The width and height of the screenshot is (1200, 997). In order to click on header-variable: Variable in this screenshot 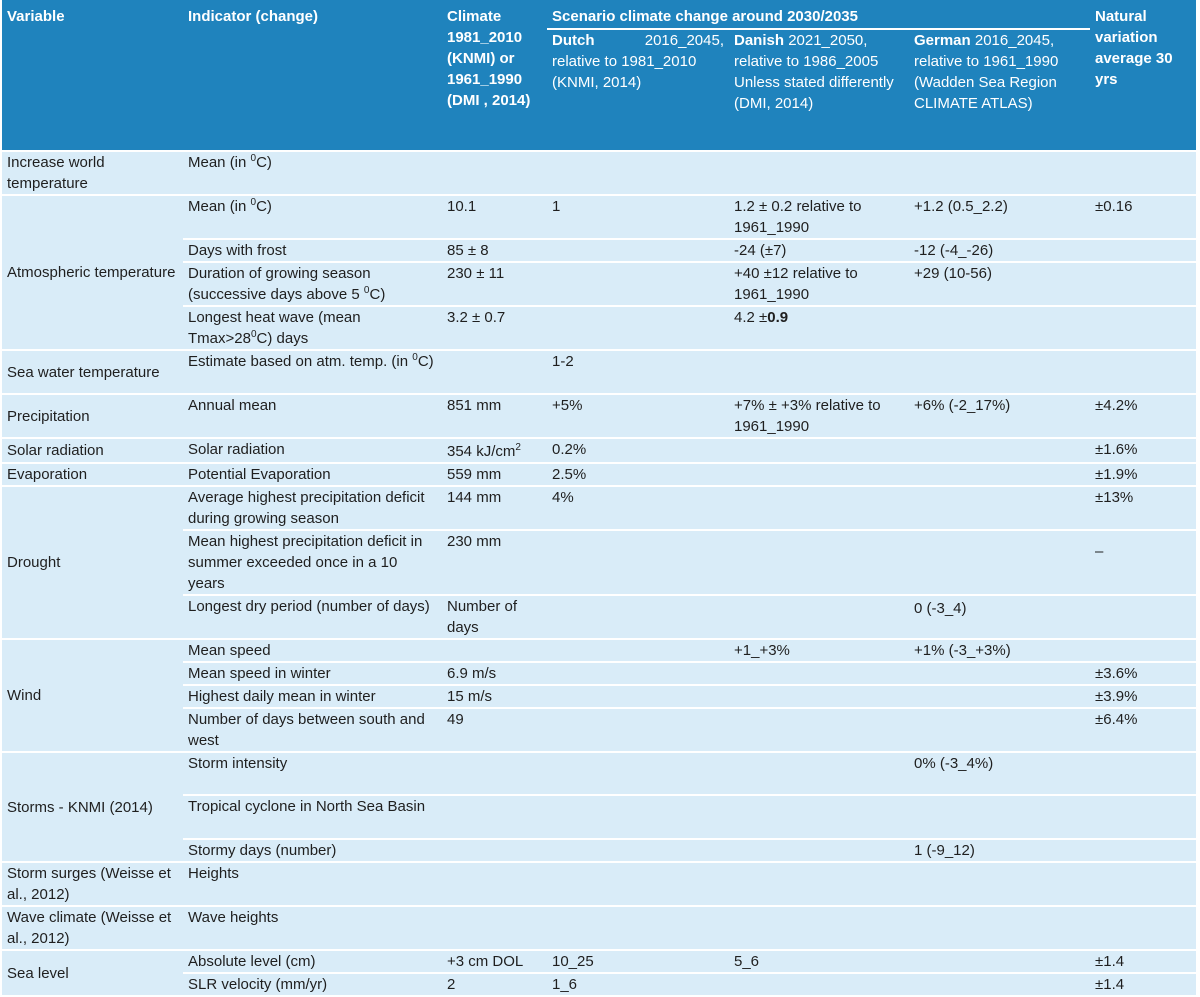, I will do `click(92, 75)`.